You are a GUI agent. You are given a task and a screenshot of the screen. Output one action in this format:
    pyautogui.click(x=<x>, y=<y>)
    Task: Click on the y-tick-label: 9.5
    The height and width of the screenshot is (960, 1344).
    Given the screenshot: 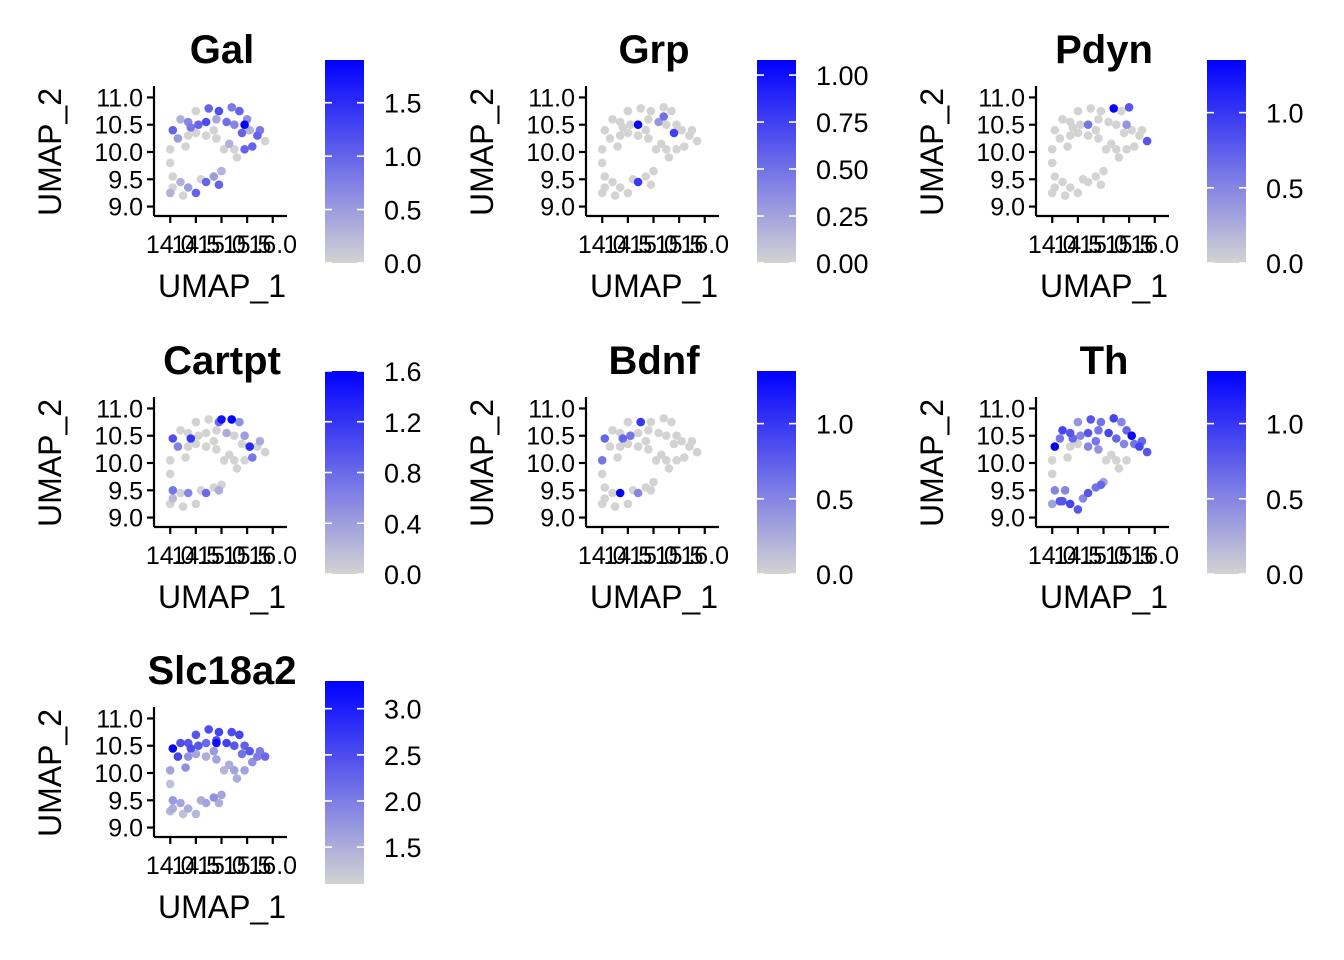 What is the action you would take?
    pyautogui.click(x=557, y=491)
    